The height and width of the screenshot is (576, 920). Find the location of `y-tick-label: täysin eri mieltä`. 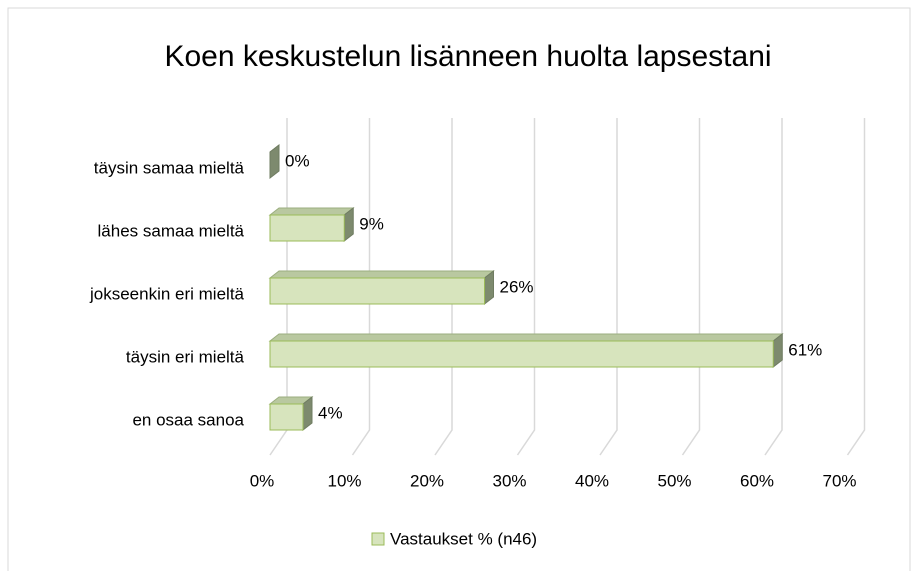

y-tick-label: täysin eri mieltä is located at coordinates (185, 356).